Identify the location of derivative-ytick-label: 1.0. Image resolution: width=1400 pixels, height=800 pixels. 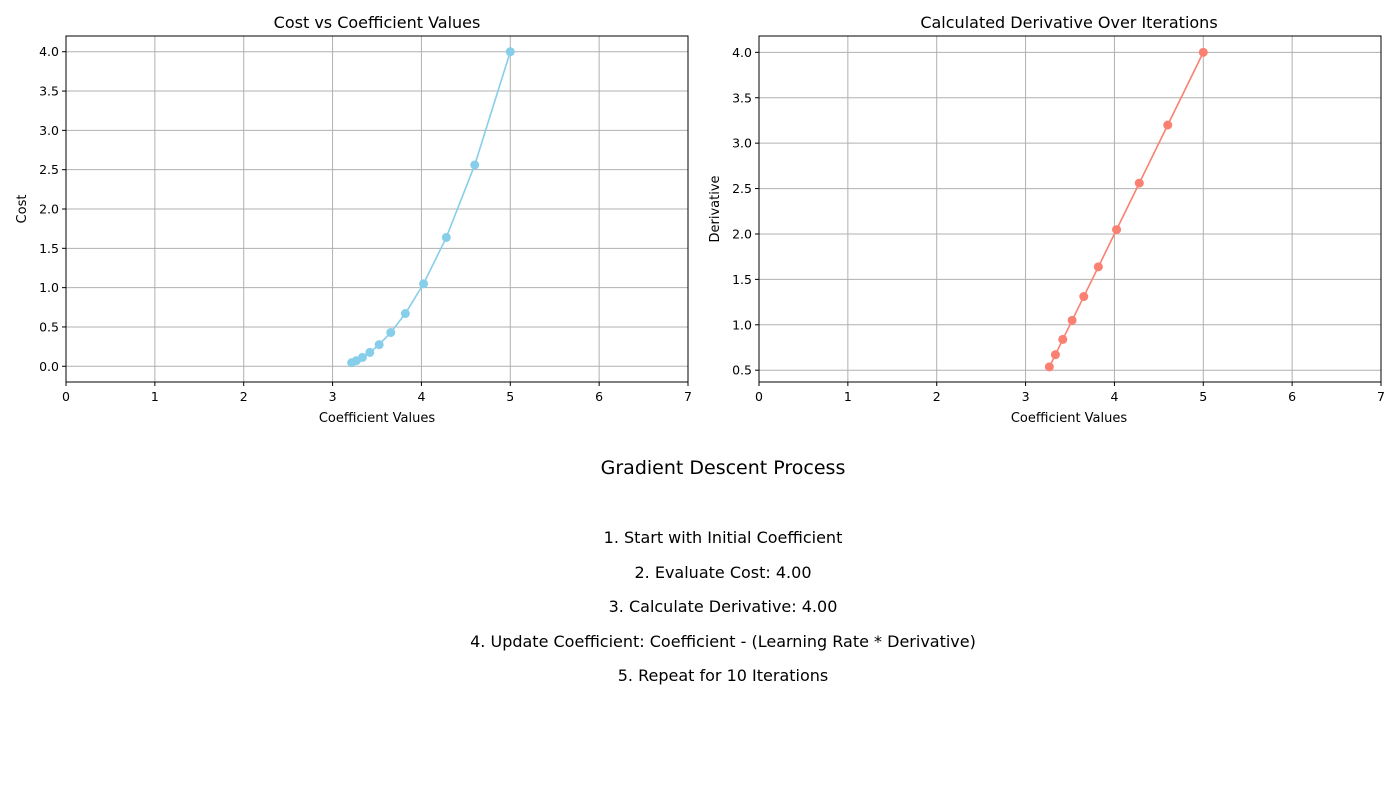
(742, 324).